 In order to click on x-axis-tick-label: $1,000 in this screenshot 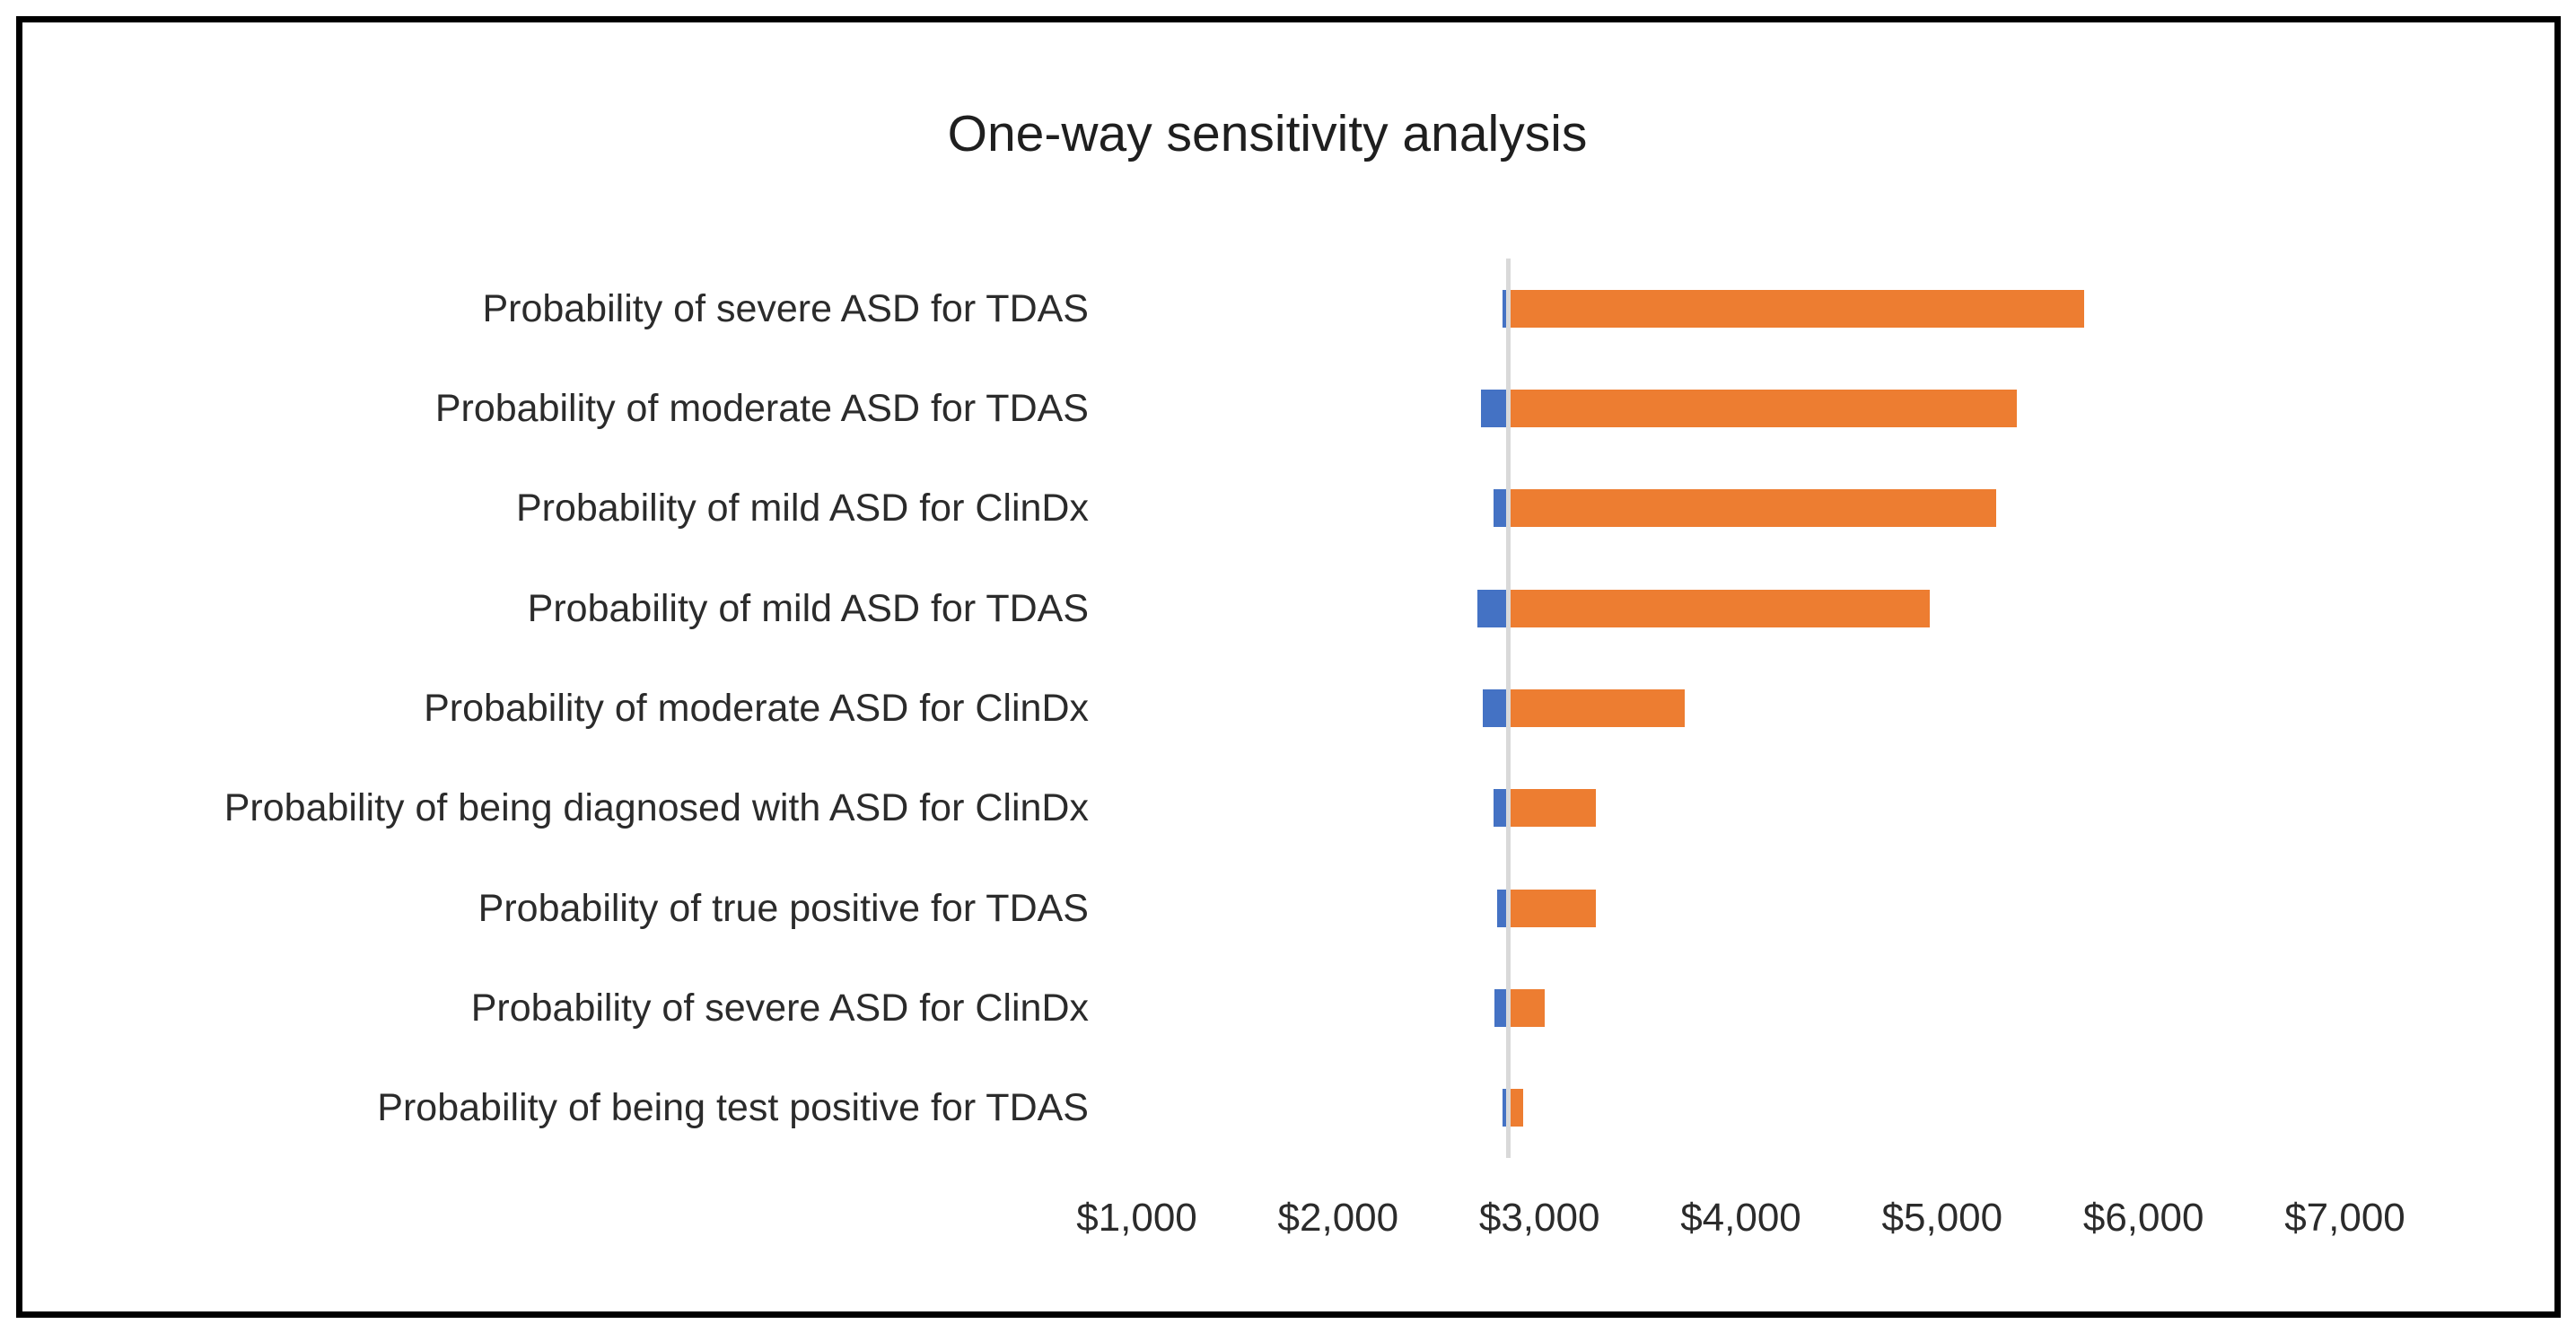, I will do `click(1136, 1218)`.